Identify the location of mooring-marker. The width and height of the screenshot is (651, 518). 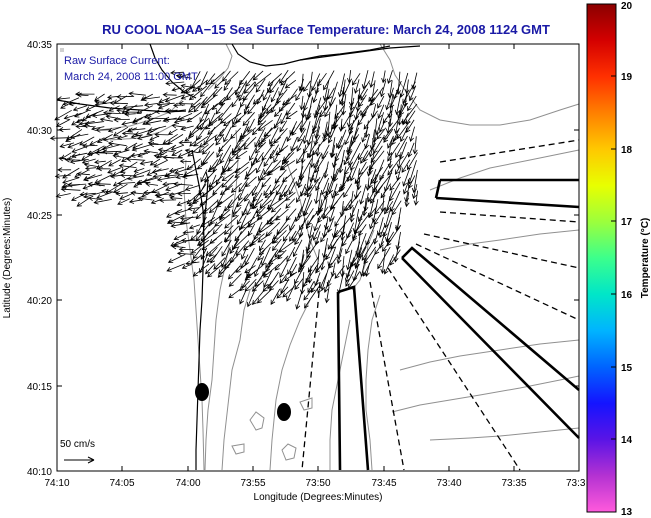
(202, 392).